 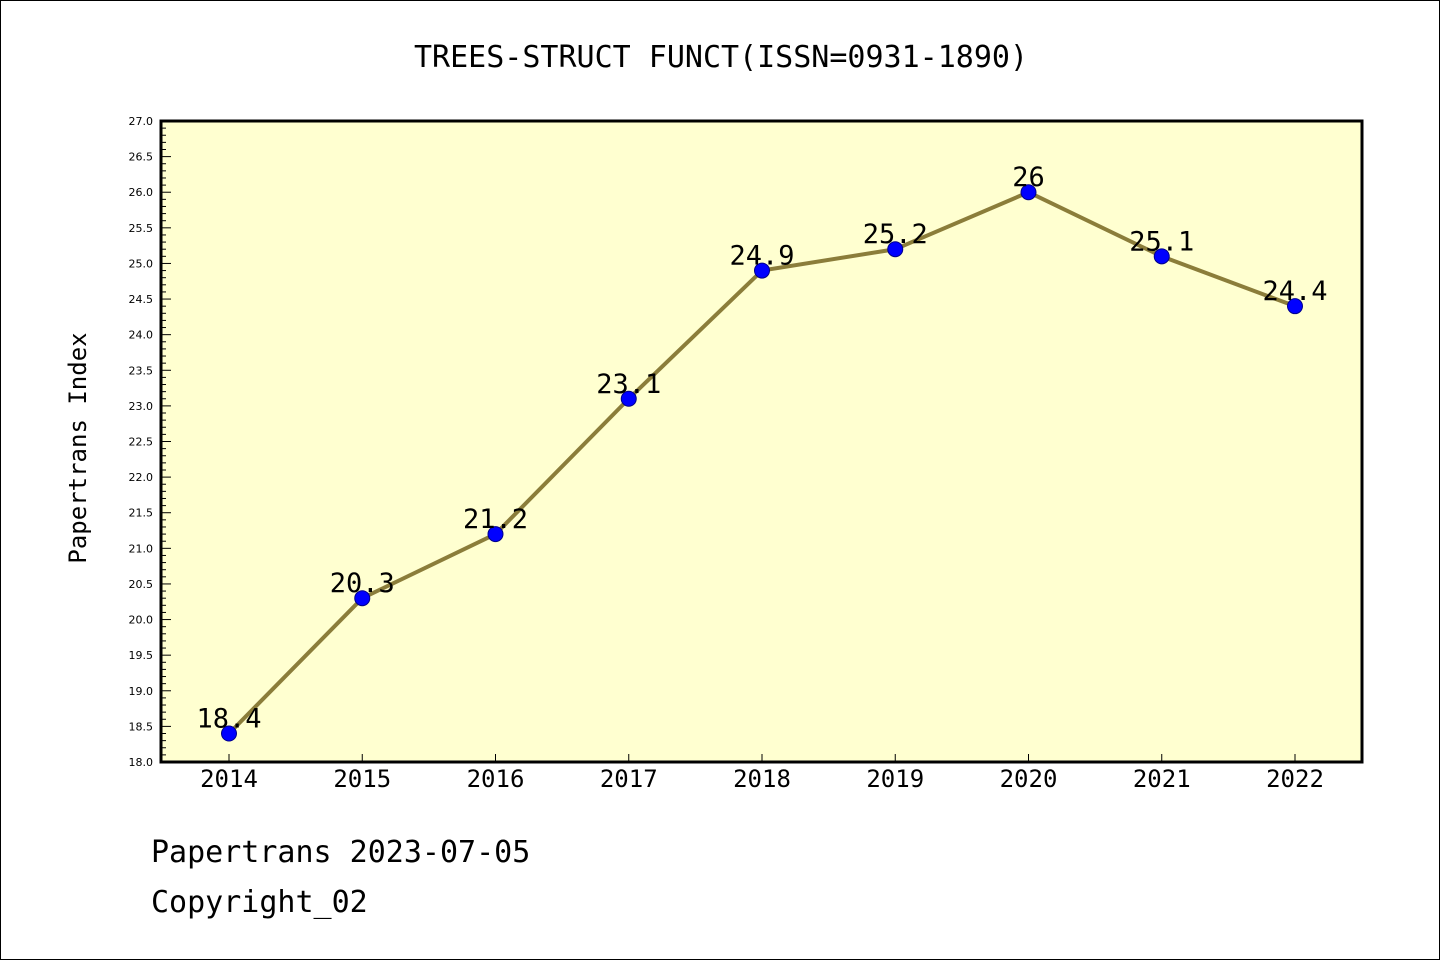 I want to click on footer-copyright: Copyright_02, so click(x=259, y=902).